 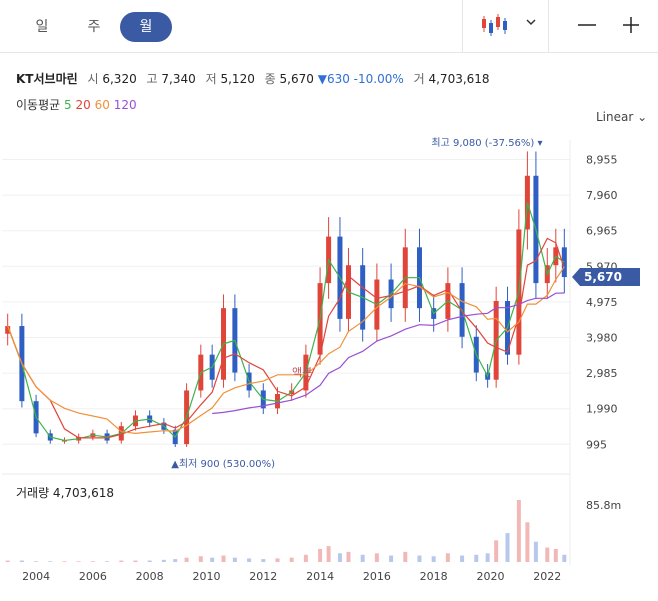 I want to click on x-tick-label: 2016, so click(x=377, y=576).